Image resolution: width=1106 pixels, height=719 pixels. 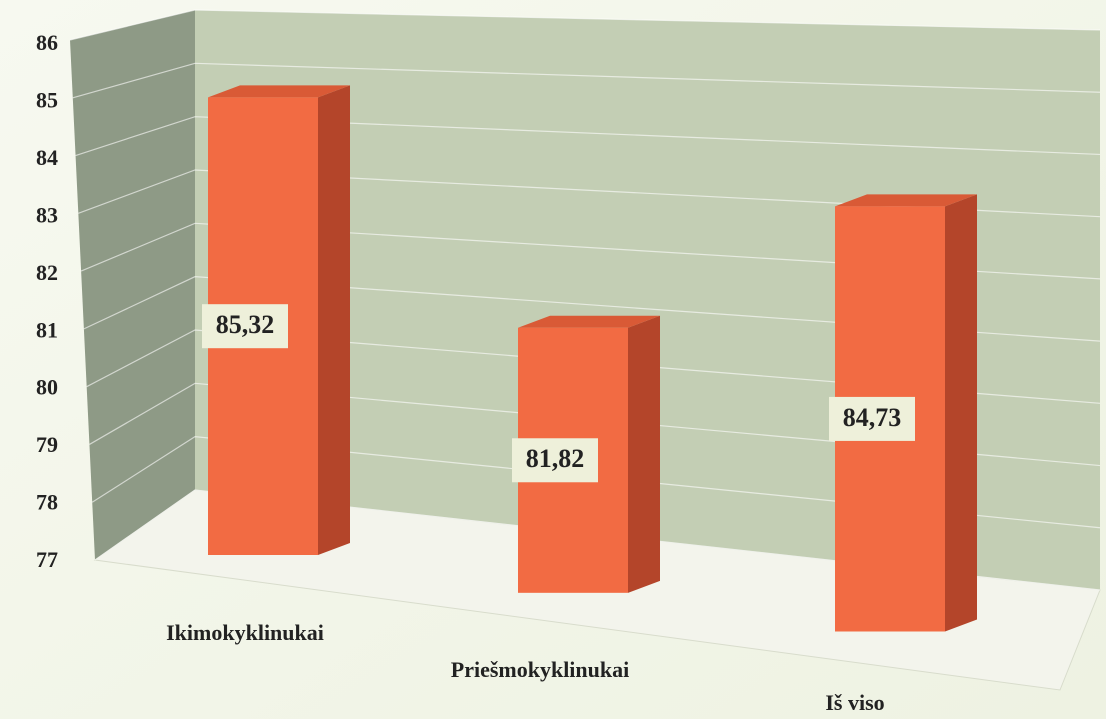 I want to click on x-tick-label: Iš viso, so click(x=854, y=702).